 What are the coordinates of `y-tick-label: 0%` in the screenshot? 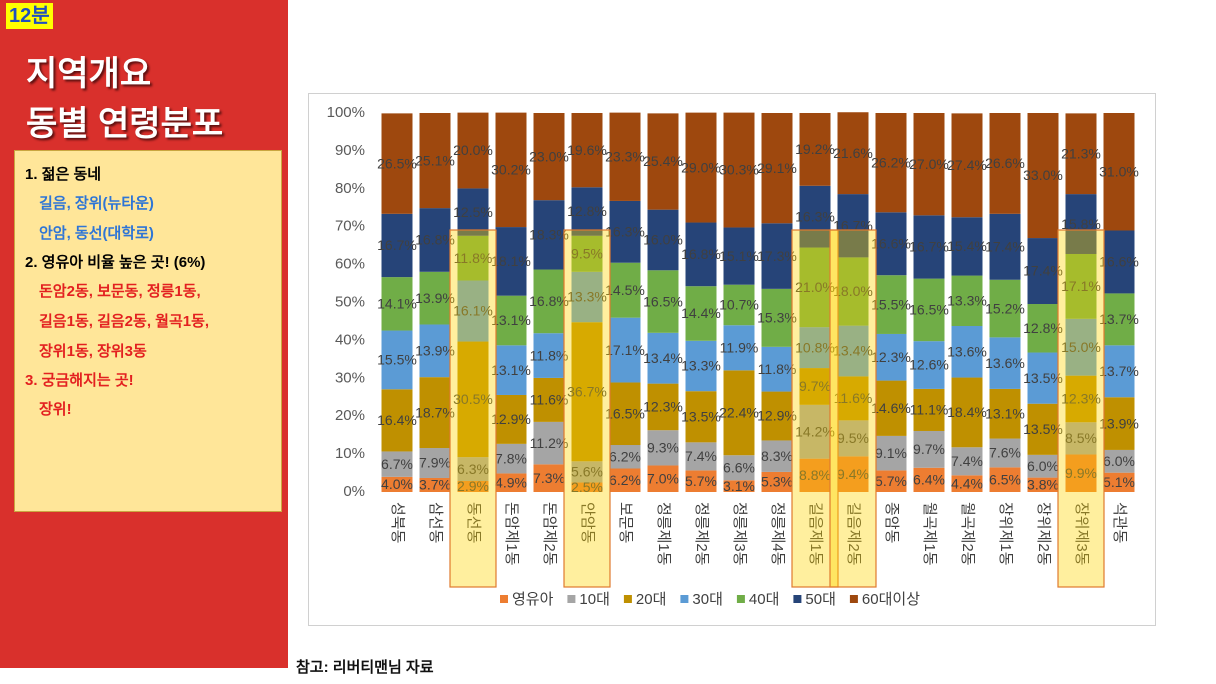 It's located at (354, 491).